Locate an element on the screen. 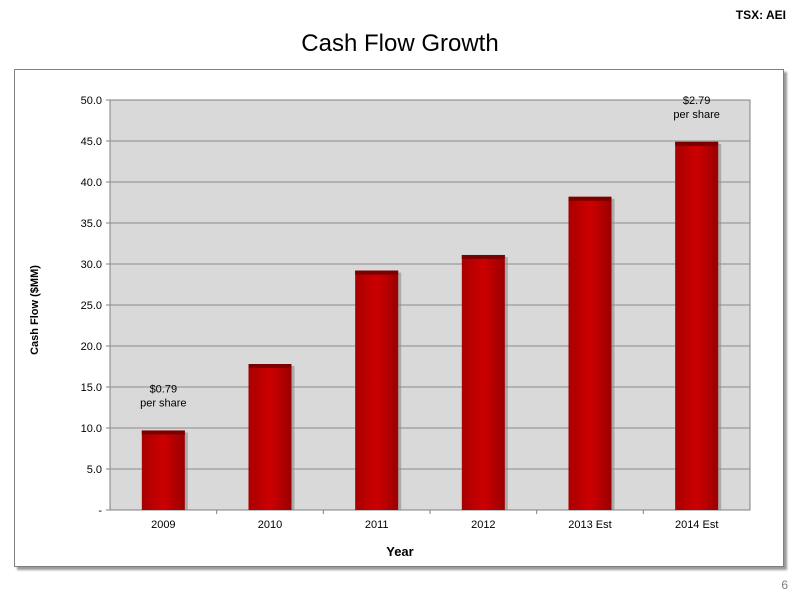 The image size is (800, 600). y-axis-title: Cash Flow ($MM) is located at coordinates (35, 310).